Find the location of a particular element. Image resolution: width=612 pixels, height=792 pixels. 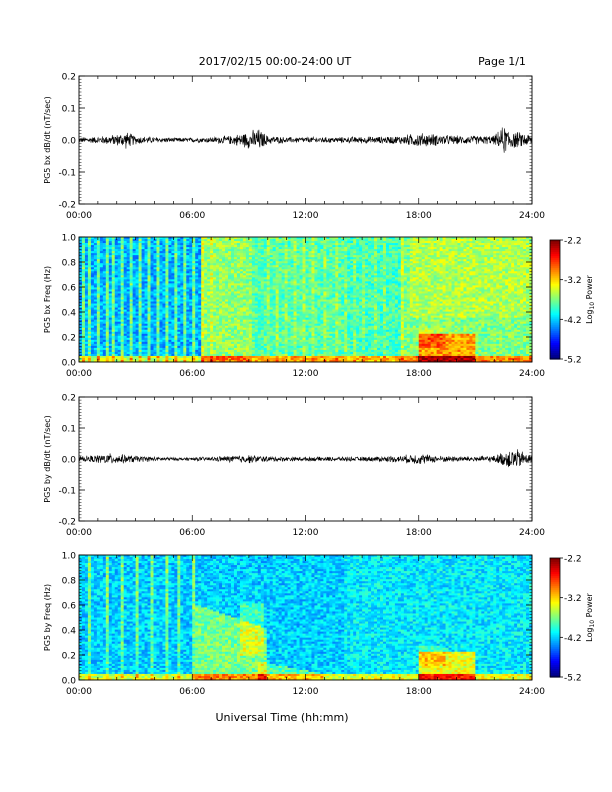

page-indicator: Page 1/1 is located at coordinates (502, 61).